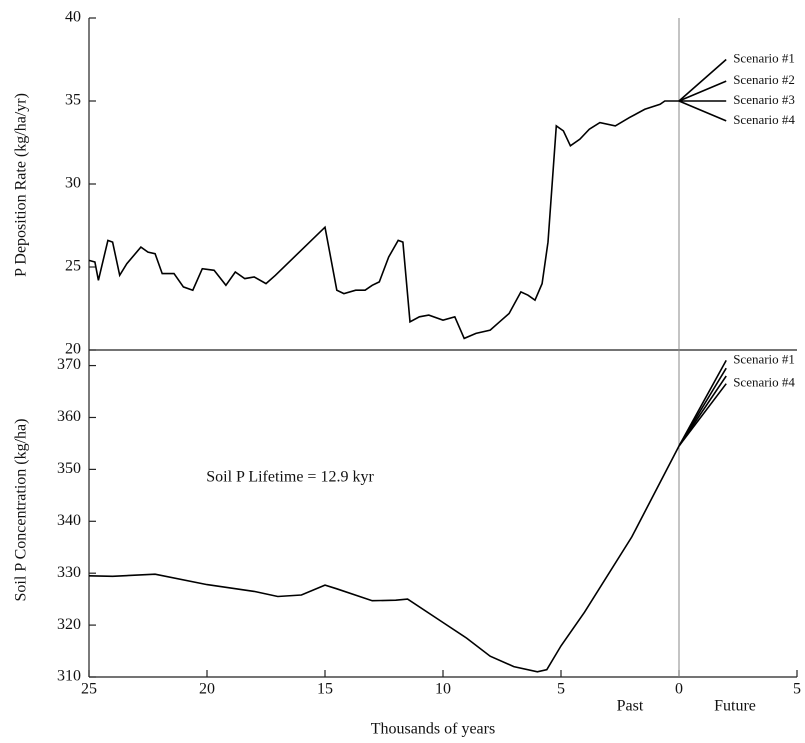 The image size is (805, 743). I want to click on y-tick-label: 370, so click(69, 364).